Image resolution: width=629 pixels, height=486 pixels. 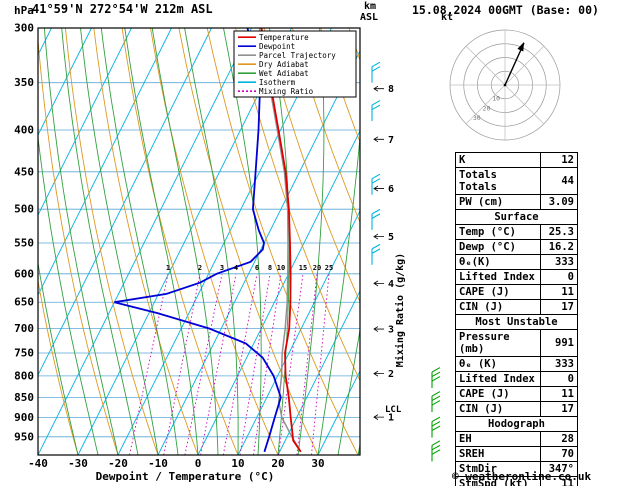 What do you see at coordinates (24, 242) in the screenshot?
I see `pressure-tick-label: 550` at bounding box center [24, 242].